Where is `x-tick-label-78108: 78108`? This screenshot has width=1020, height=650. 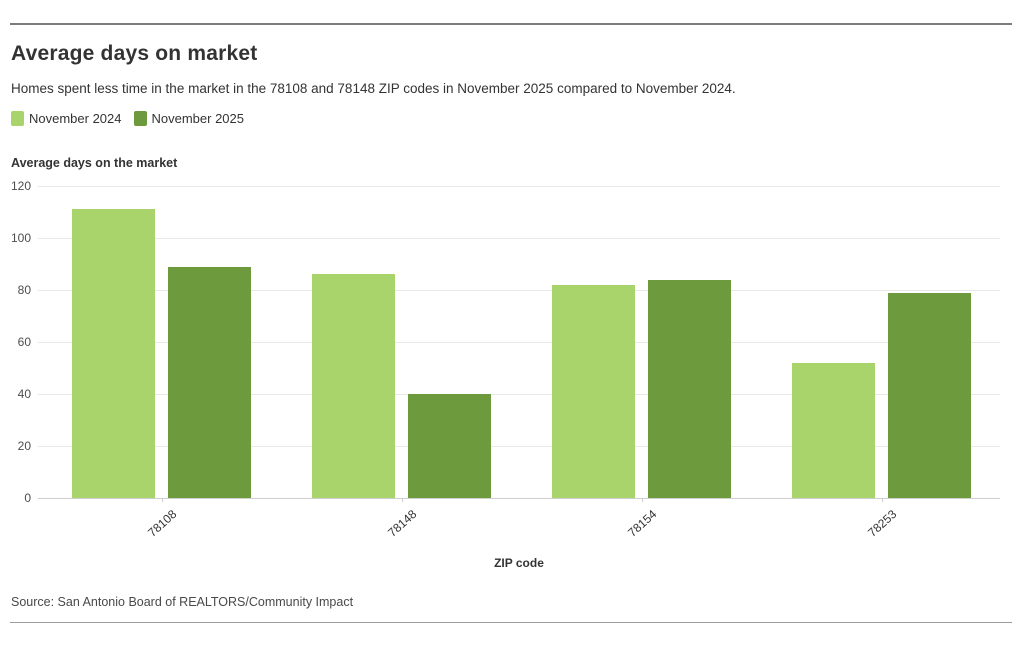 x-tick-label-78108: 78108 is located at coordinates (161, 523).